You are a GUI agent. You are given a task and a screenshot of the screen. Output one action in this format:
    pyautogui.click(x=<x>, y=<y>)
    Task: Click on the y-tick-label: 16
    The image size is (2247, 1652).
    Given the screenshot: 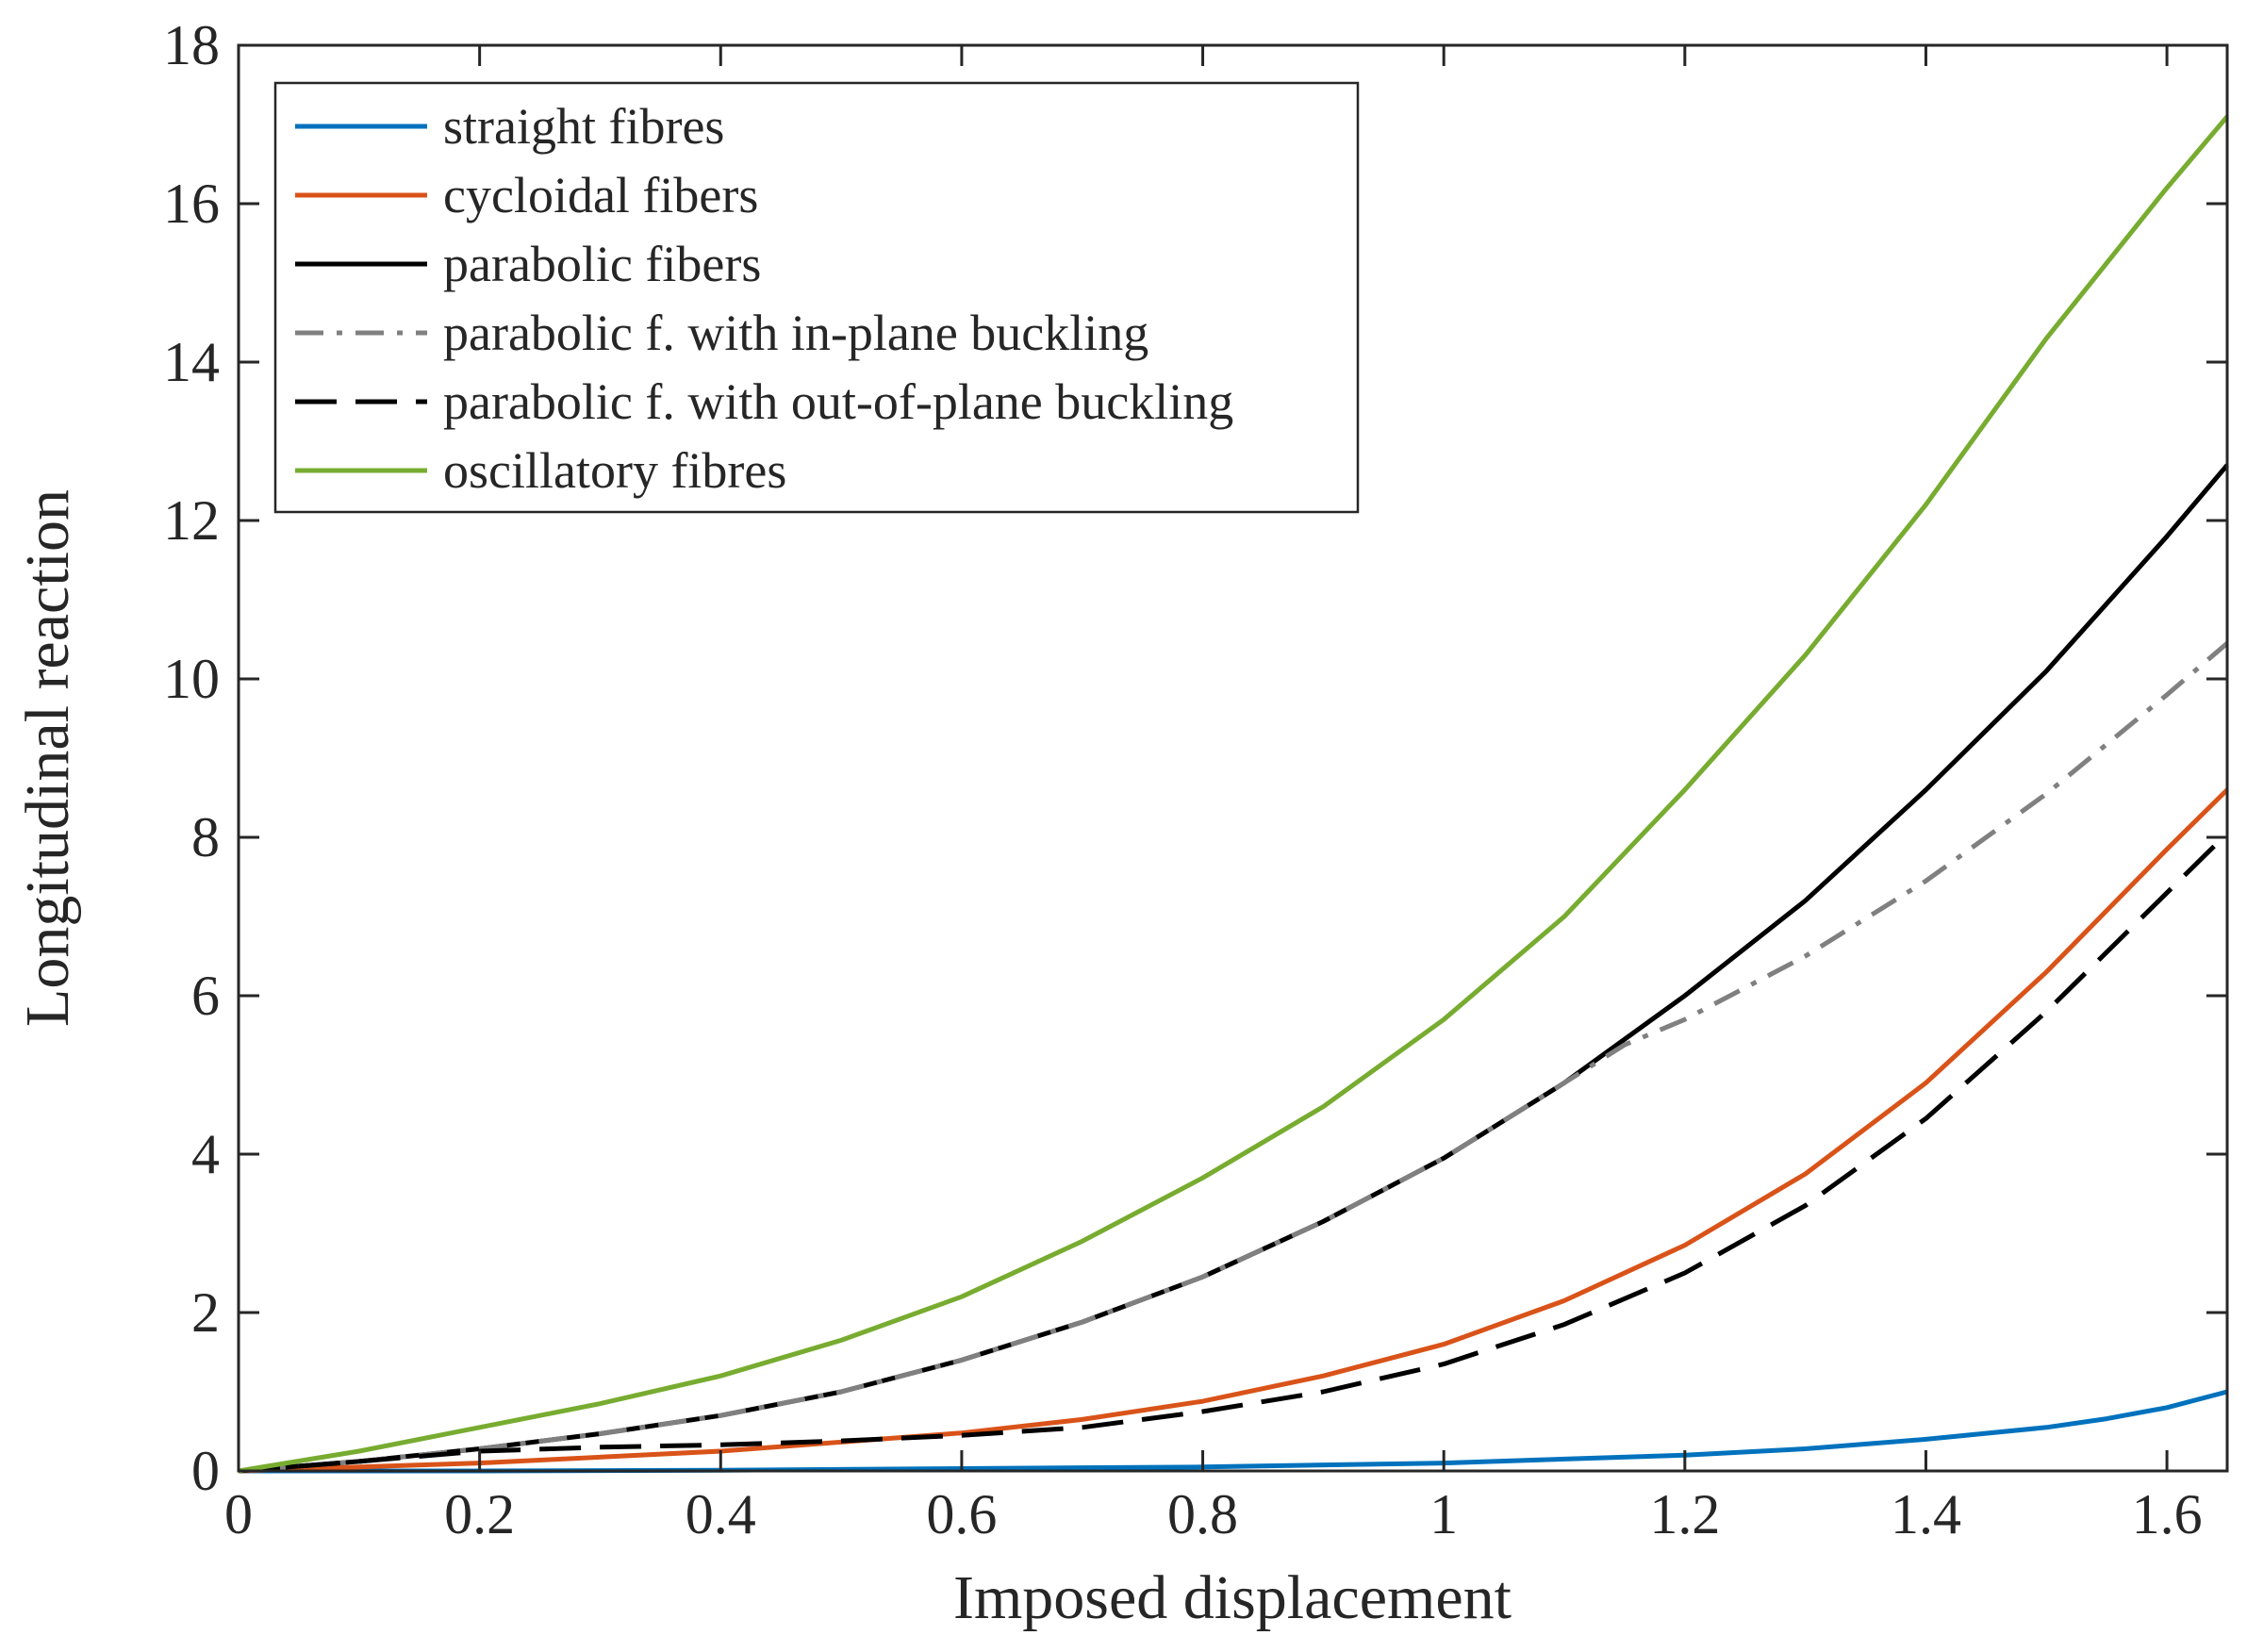 What is the action you would take?
    pyautogui.click(x=191, y=204)
    